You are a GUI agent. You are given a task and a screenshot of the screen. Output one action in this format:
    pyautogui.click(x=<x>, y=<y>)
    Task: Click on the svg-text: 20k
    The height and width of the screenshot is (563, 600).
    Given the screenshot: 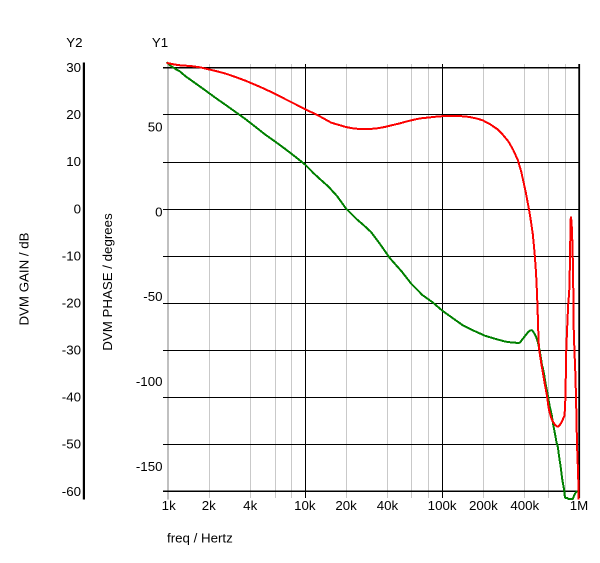 What is the action you would take?
    pyautogui.click(x=346, y=505)
    